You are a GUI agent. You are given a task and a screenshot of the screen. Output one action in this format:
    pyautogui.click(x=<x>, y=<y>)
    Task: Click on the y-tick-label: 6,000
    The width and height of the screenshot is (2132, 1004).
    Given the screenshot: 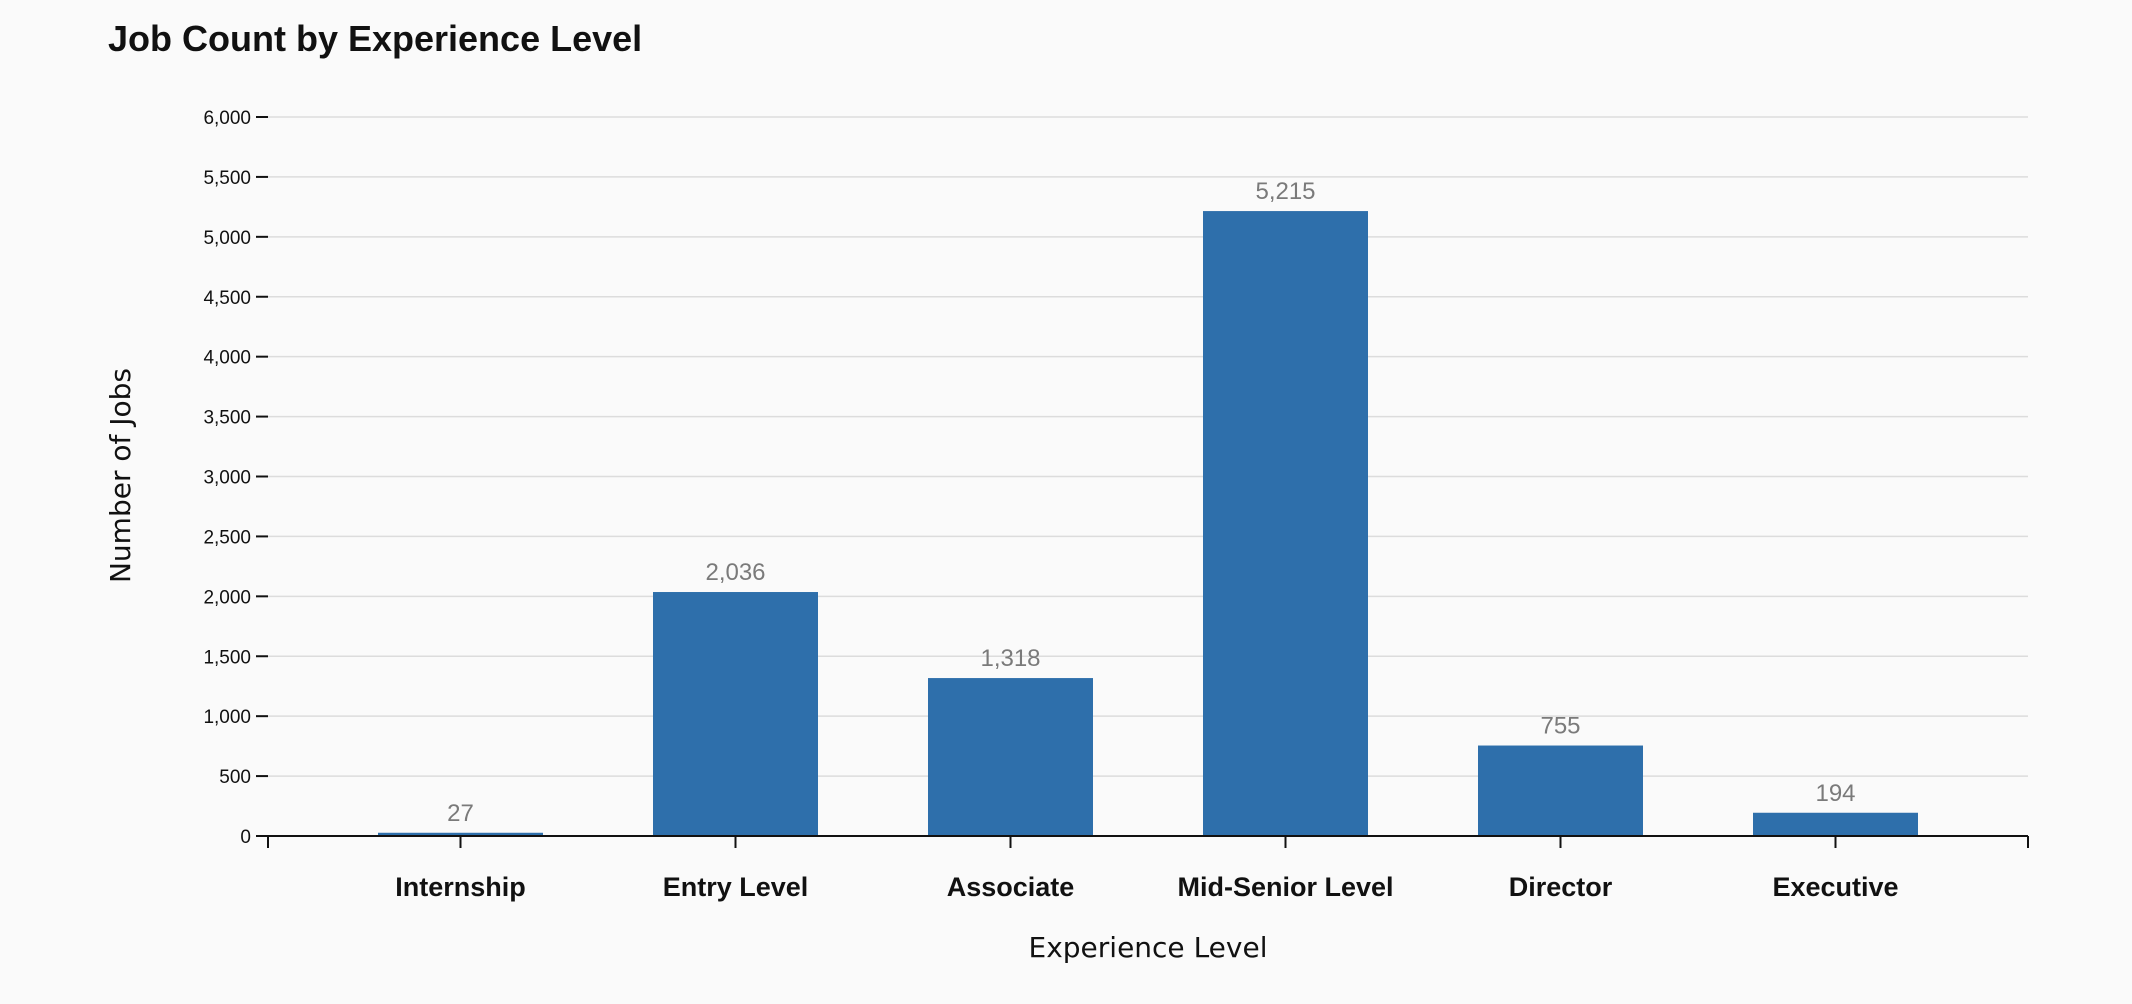 What is the action you would take?
    pyautogui.click(x=227, y=118)
    